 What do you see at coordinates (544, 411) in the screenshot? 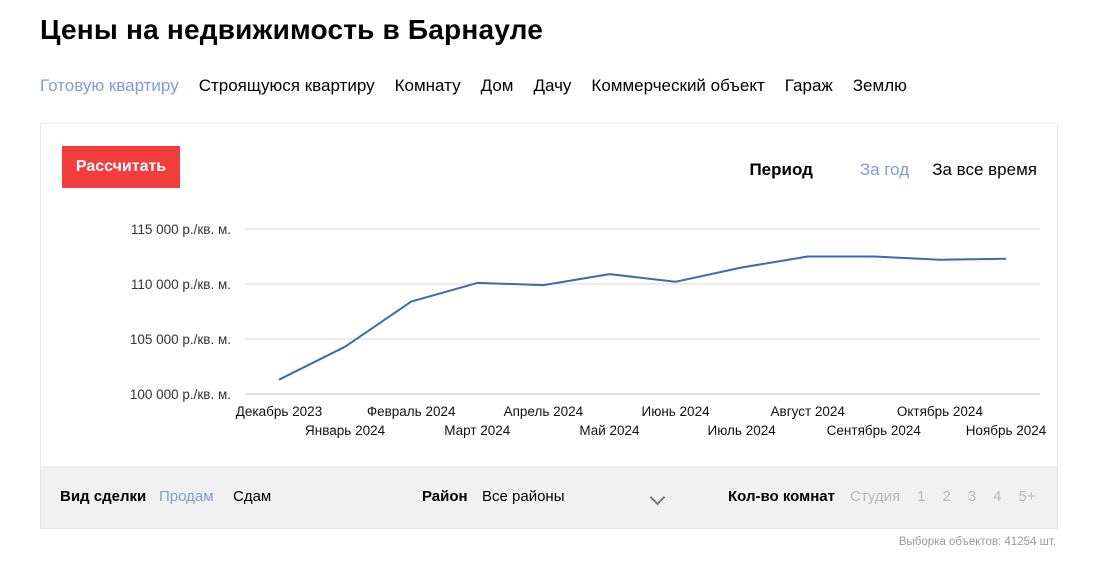
I see `x-tick-label: Апрель 2024` at bounding box center [544, 411].